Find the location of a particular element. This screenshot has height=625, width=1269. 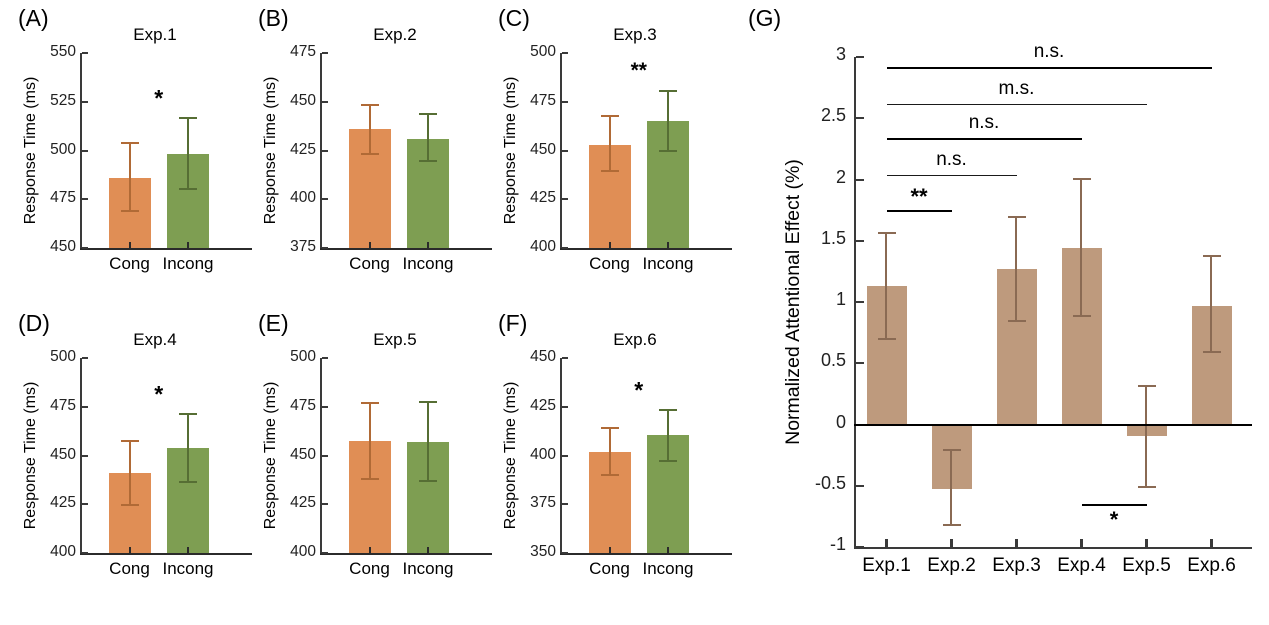

comparison-label: * is located at coordinates (1114, 520).